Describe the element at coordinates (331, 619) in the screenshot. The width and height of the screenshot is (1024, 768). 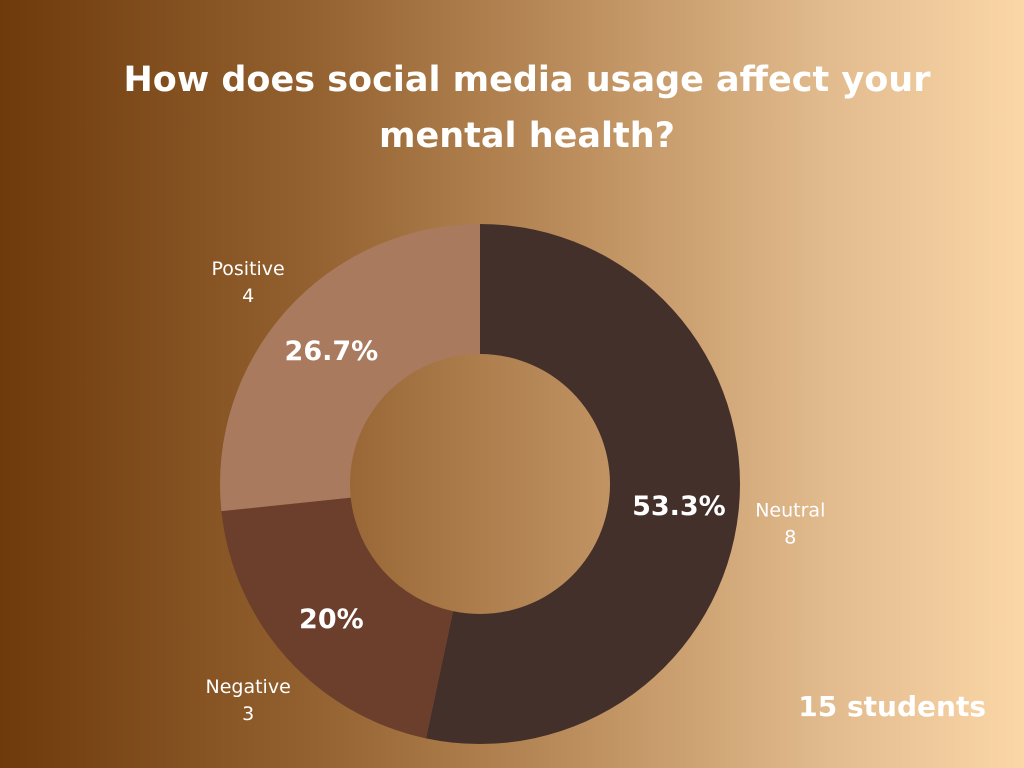
I see `percent-label-negative: 20%` at that location.